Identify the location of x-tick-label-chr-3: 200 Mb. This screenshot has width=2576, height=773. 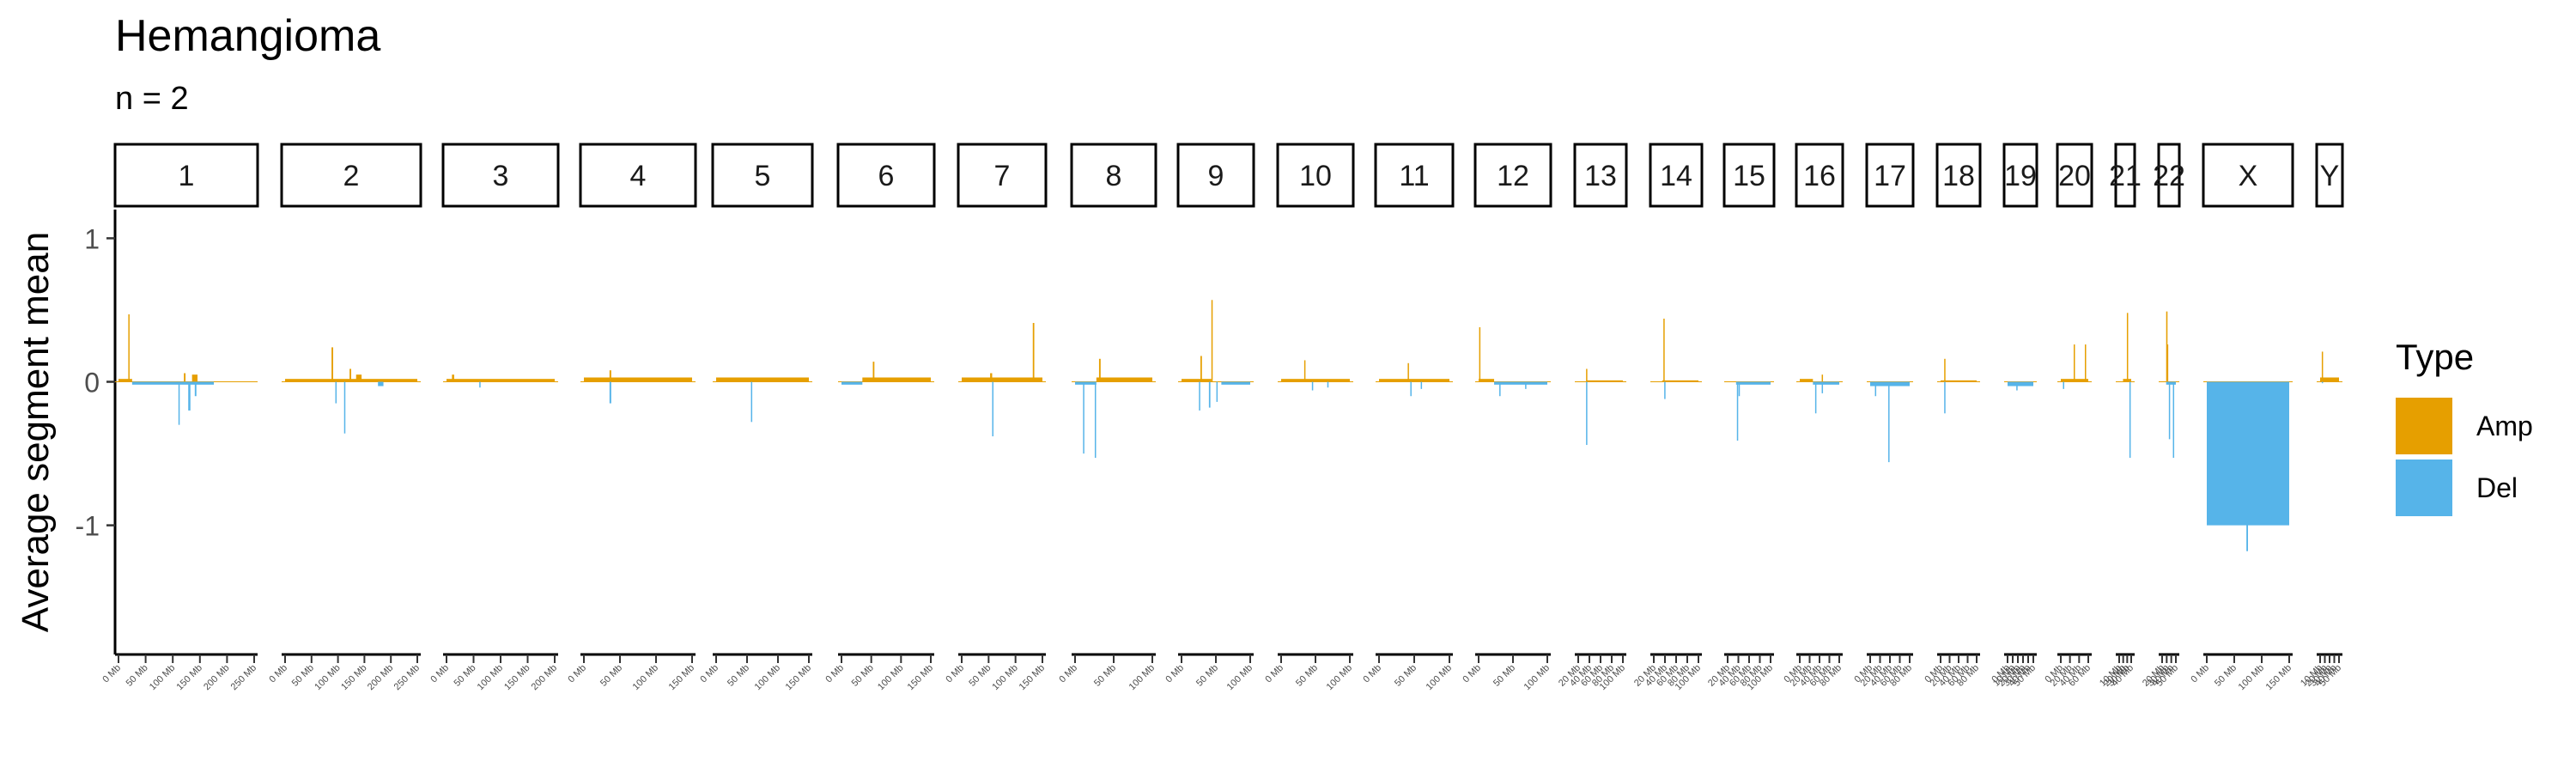
(544, 677).